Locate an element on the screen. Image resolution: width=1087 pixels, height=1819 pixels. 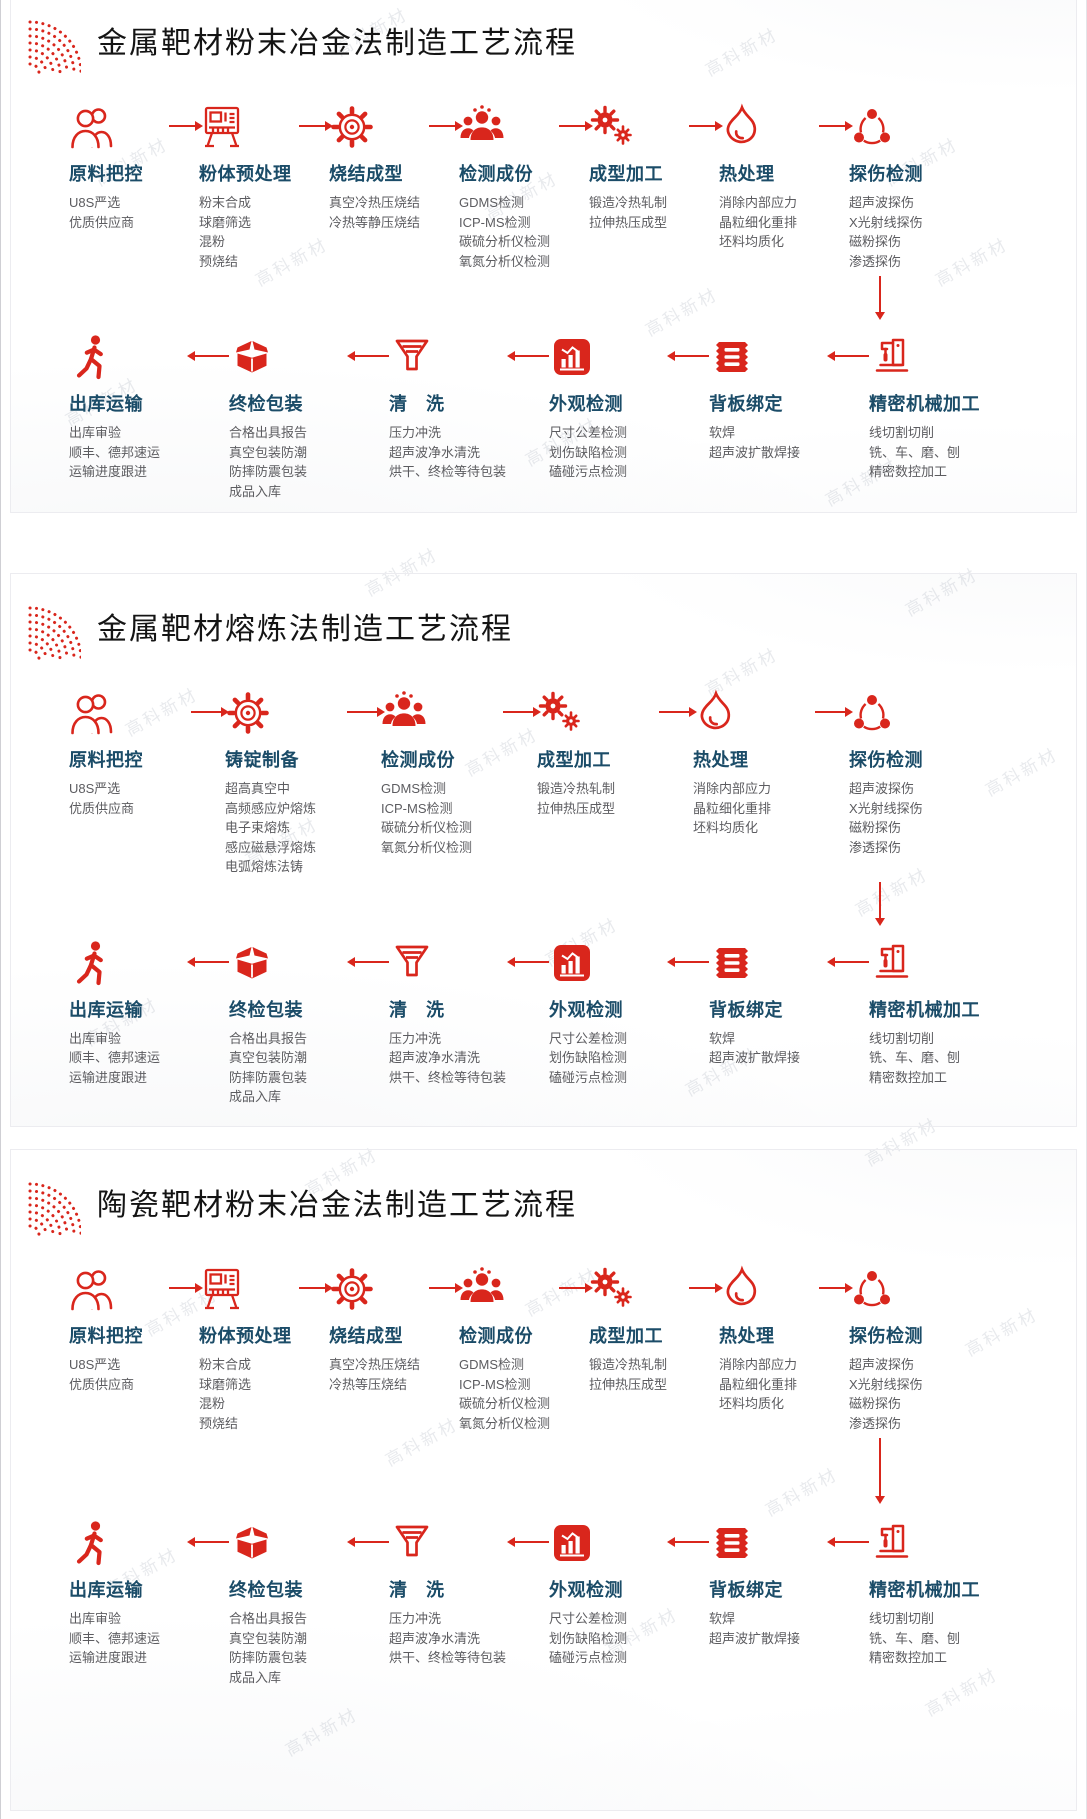
step-detail-line: 铣、车、磨、刨 is located at coordinates (915, 1057).